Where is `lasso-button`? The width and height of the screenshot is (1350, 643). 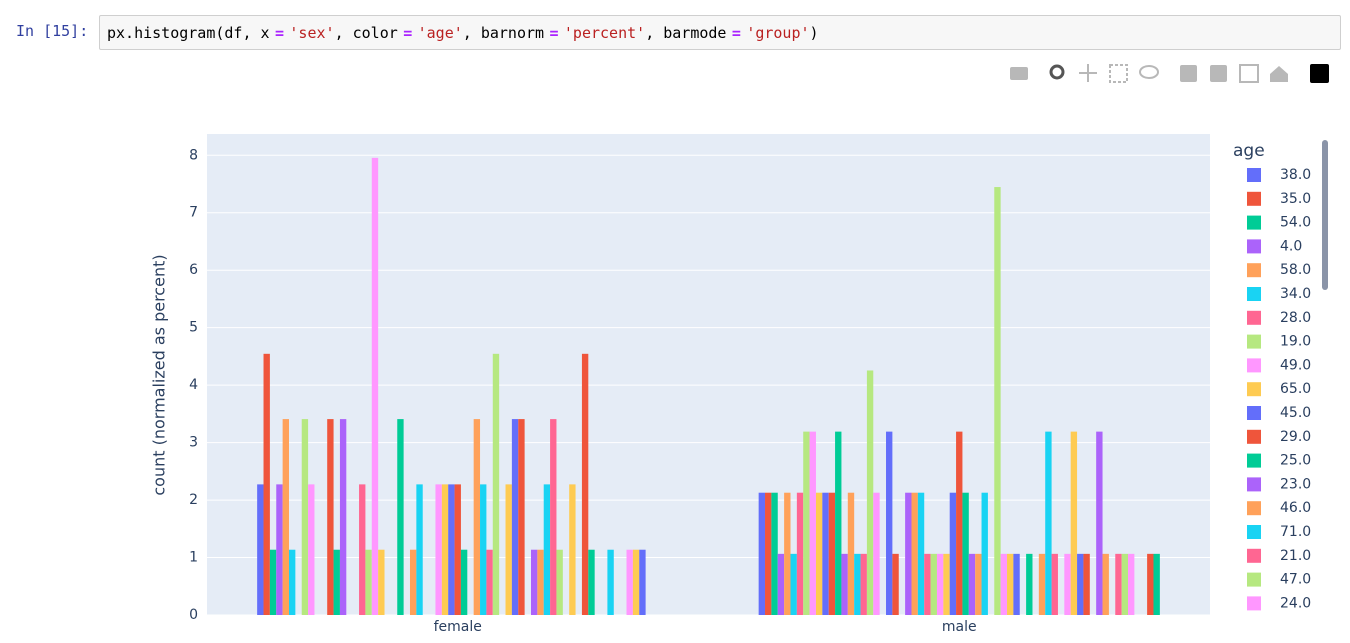
lasso-button is located at coordinates (1149, 72).